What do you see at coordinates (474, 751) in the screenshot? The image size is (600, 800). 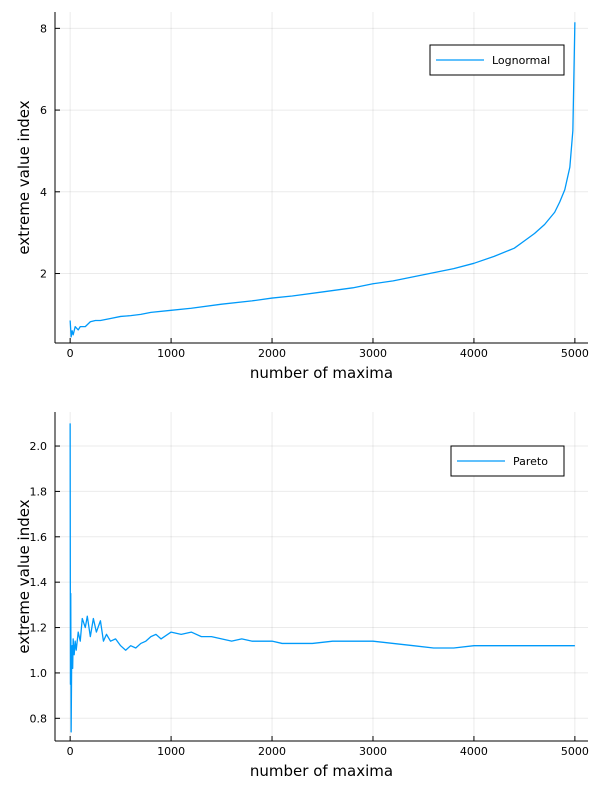 I see `bottom-x-tick-label-4: 4000` at bounding box center [474, 751].